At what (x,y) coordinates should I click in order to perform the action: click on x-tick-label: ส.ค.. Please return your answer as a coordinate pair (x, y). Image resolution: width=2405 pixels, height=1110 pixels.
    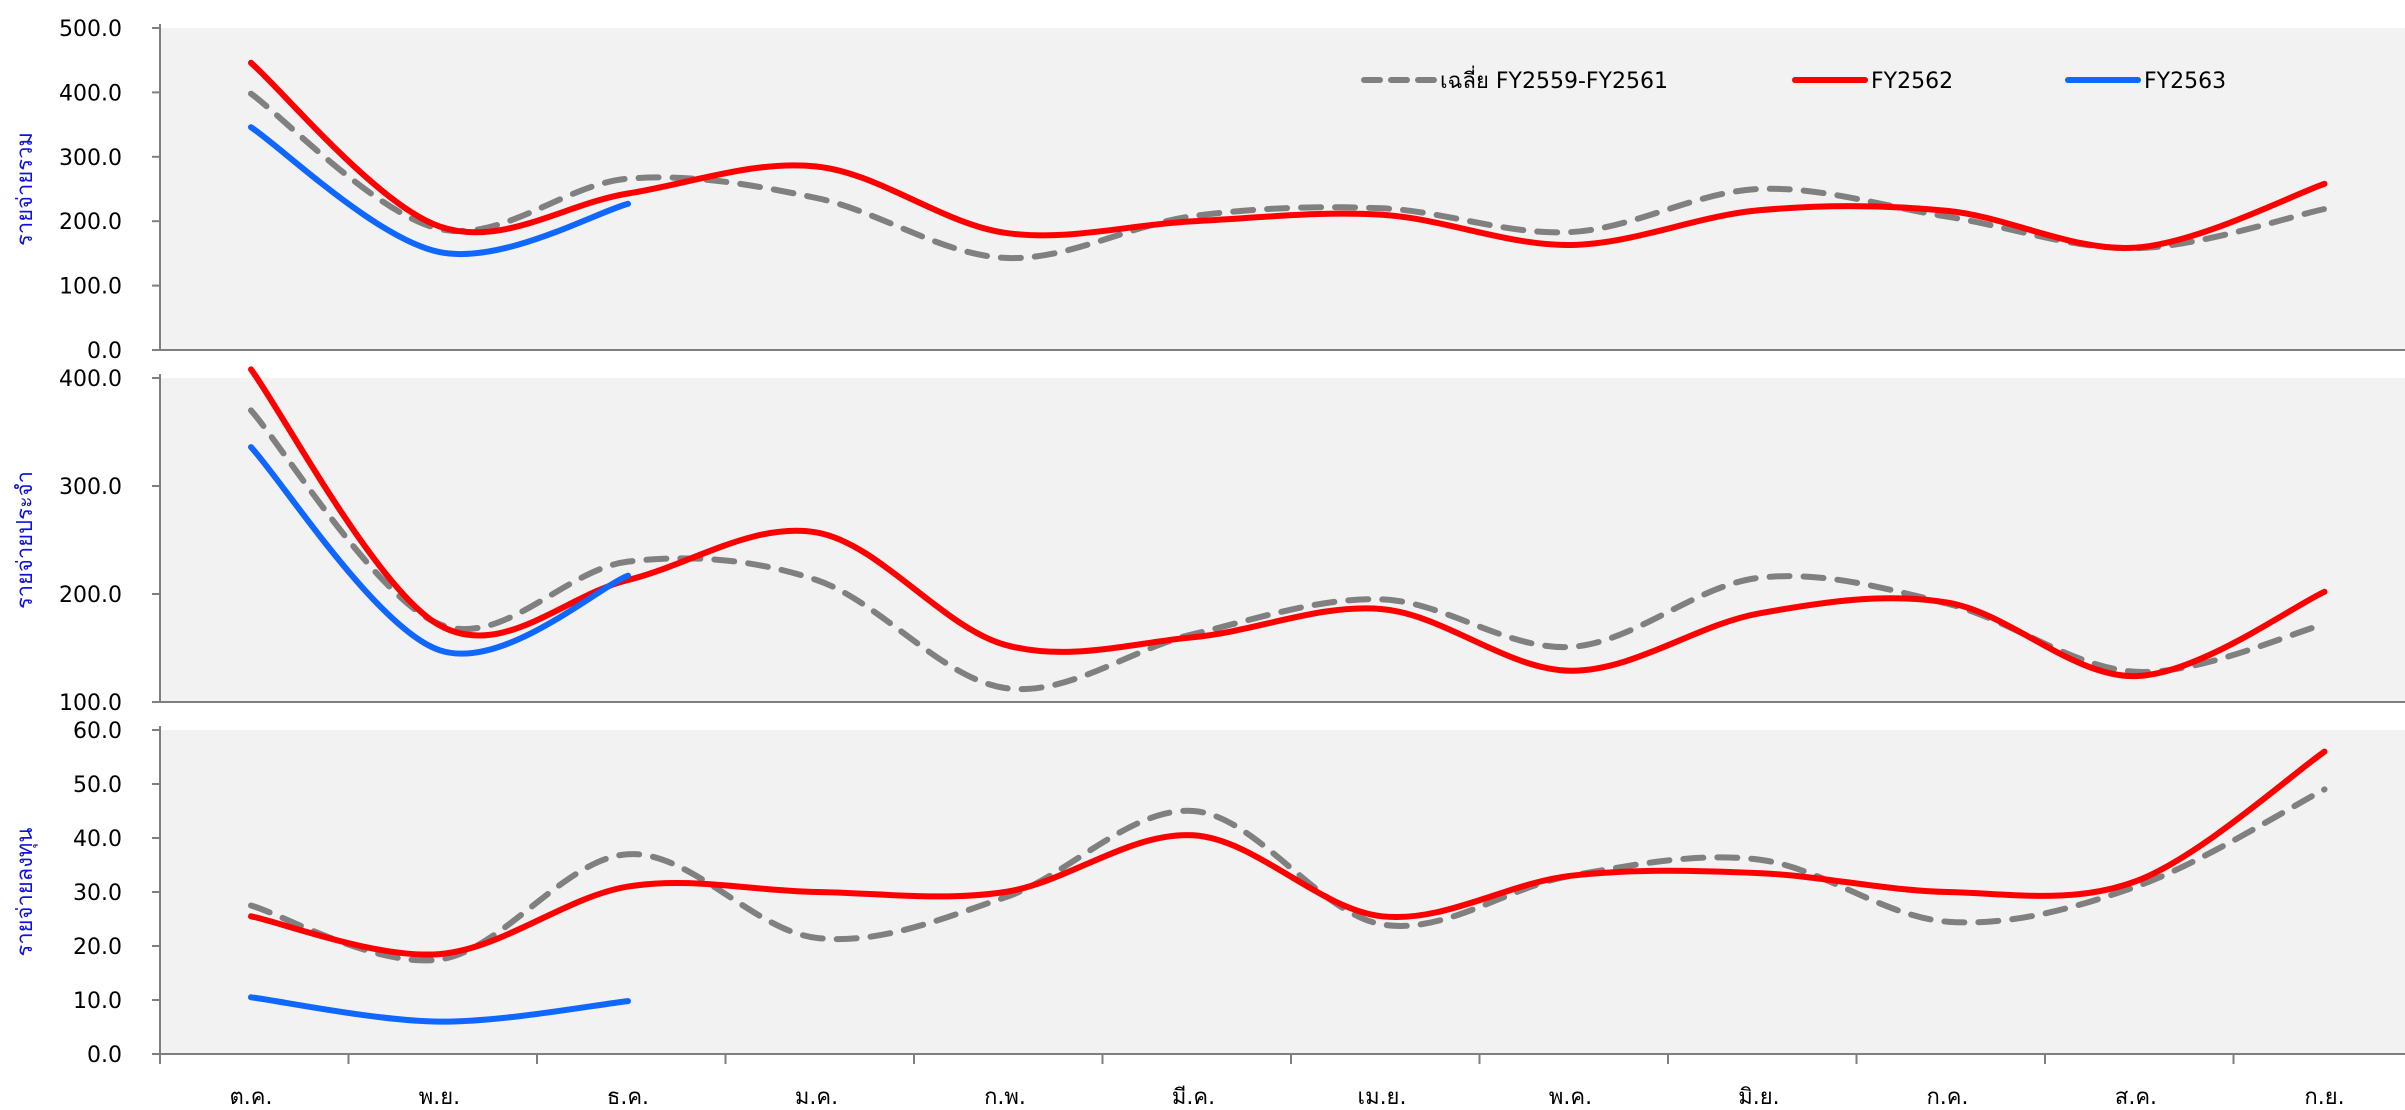
    Looking at the image, I should click on (2136, 1097).